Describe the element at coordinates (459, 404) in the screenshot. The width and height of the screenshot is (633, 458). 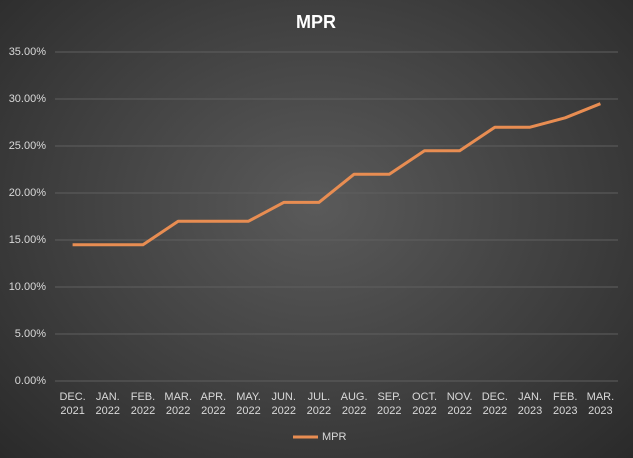
I see `x-tick-label: NOV. 2022` at that location.